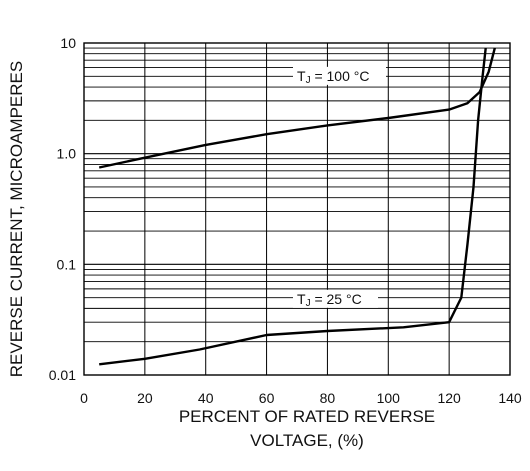  What do you see at coordinates (145, 398) in the screenshot?
I see `x-tick-label: 20` at bounding box center [145, 398].